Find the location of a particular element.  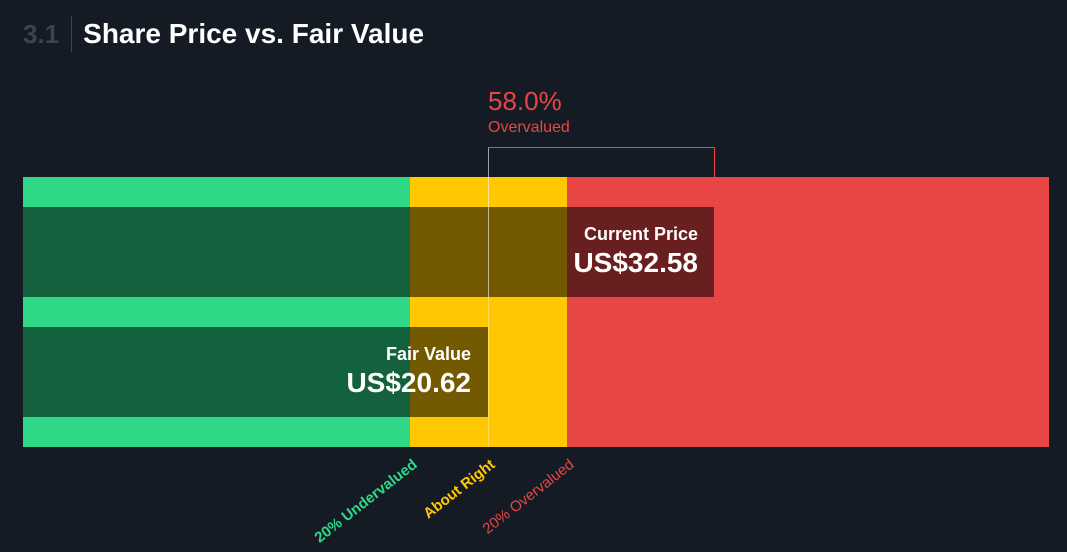

current-price-label: Current Price is located at coordinates (640, 234).